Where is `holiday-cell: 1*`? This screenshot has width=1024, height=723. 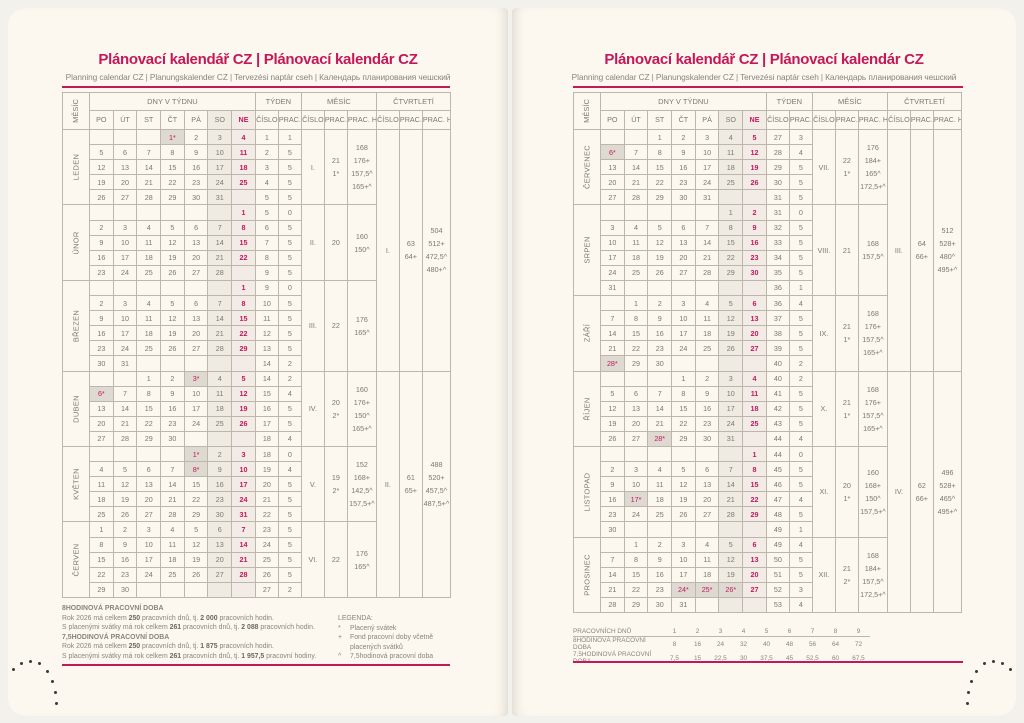
holiday-cell: 1* is located at coordinates (196, 454).